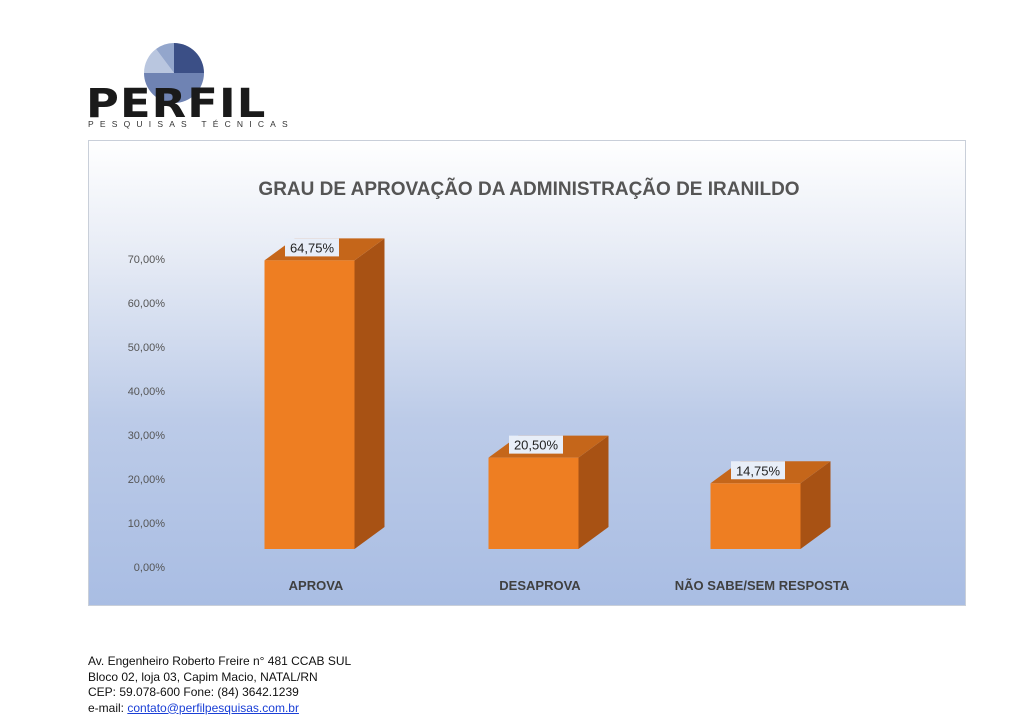 Image resolution: width=1024 pixels, height=726 pixels. What do you see at coordinates (540, 585) in the screenshot?
I see `category-label: DESAPROVA` at bounding box center [540, 585].